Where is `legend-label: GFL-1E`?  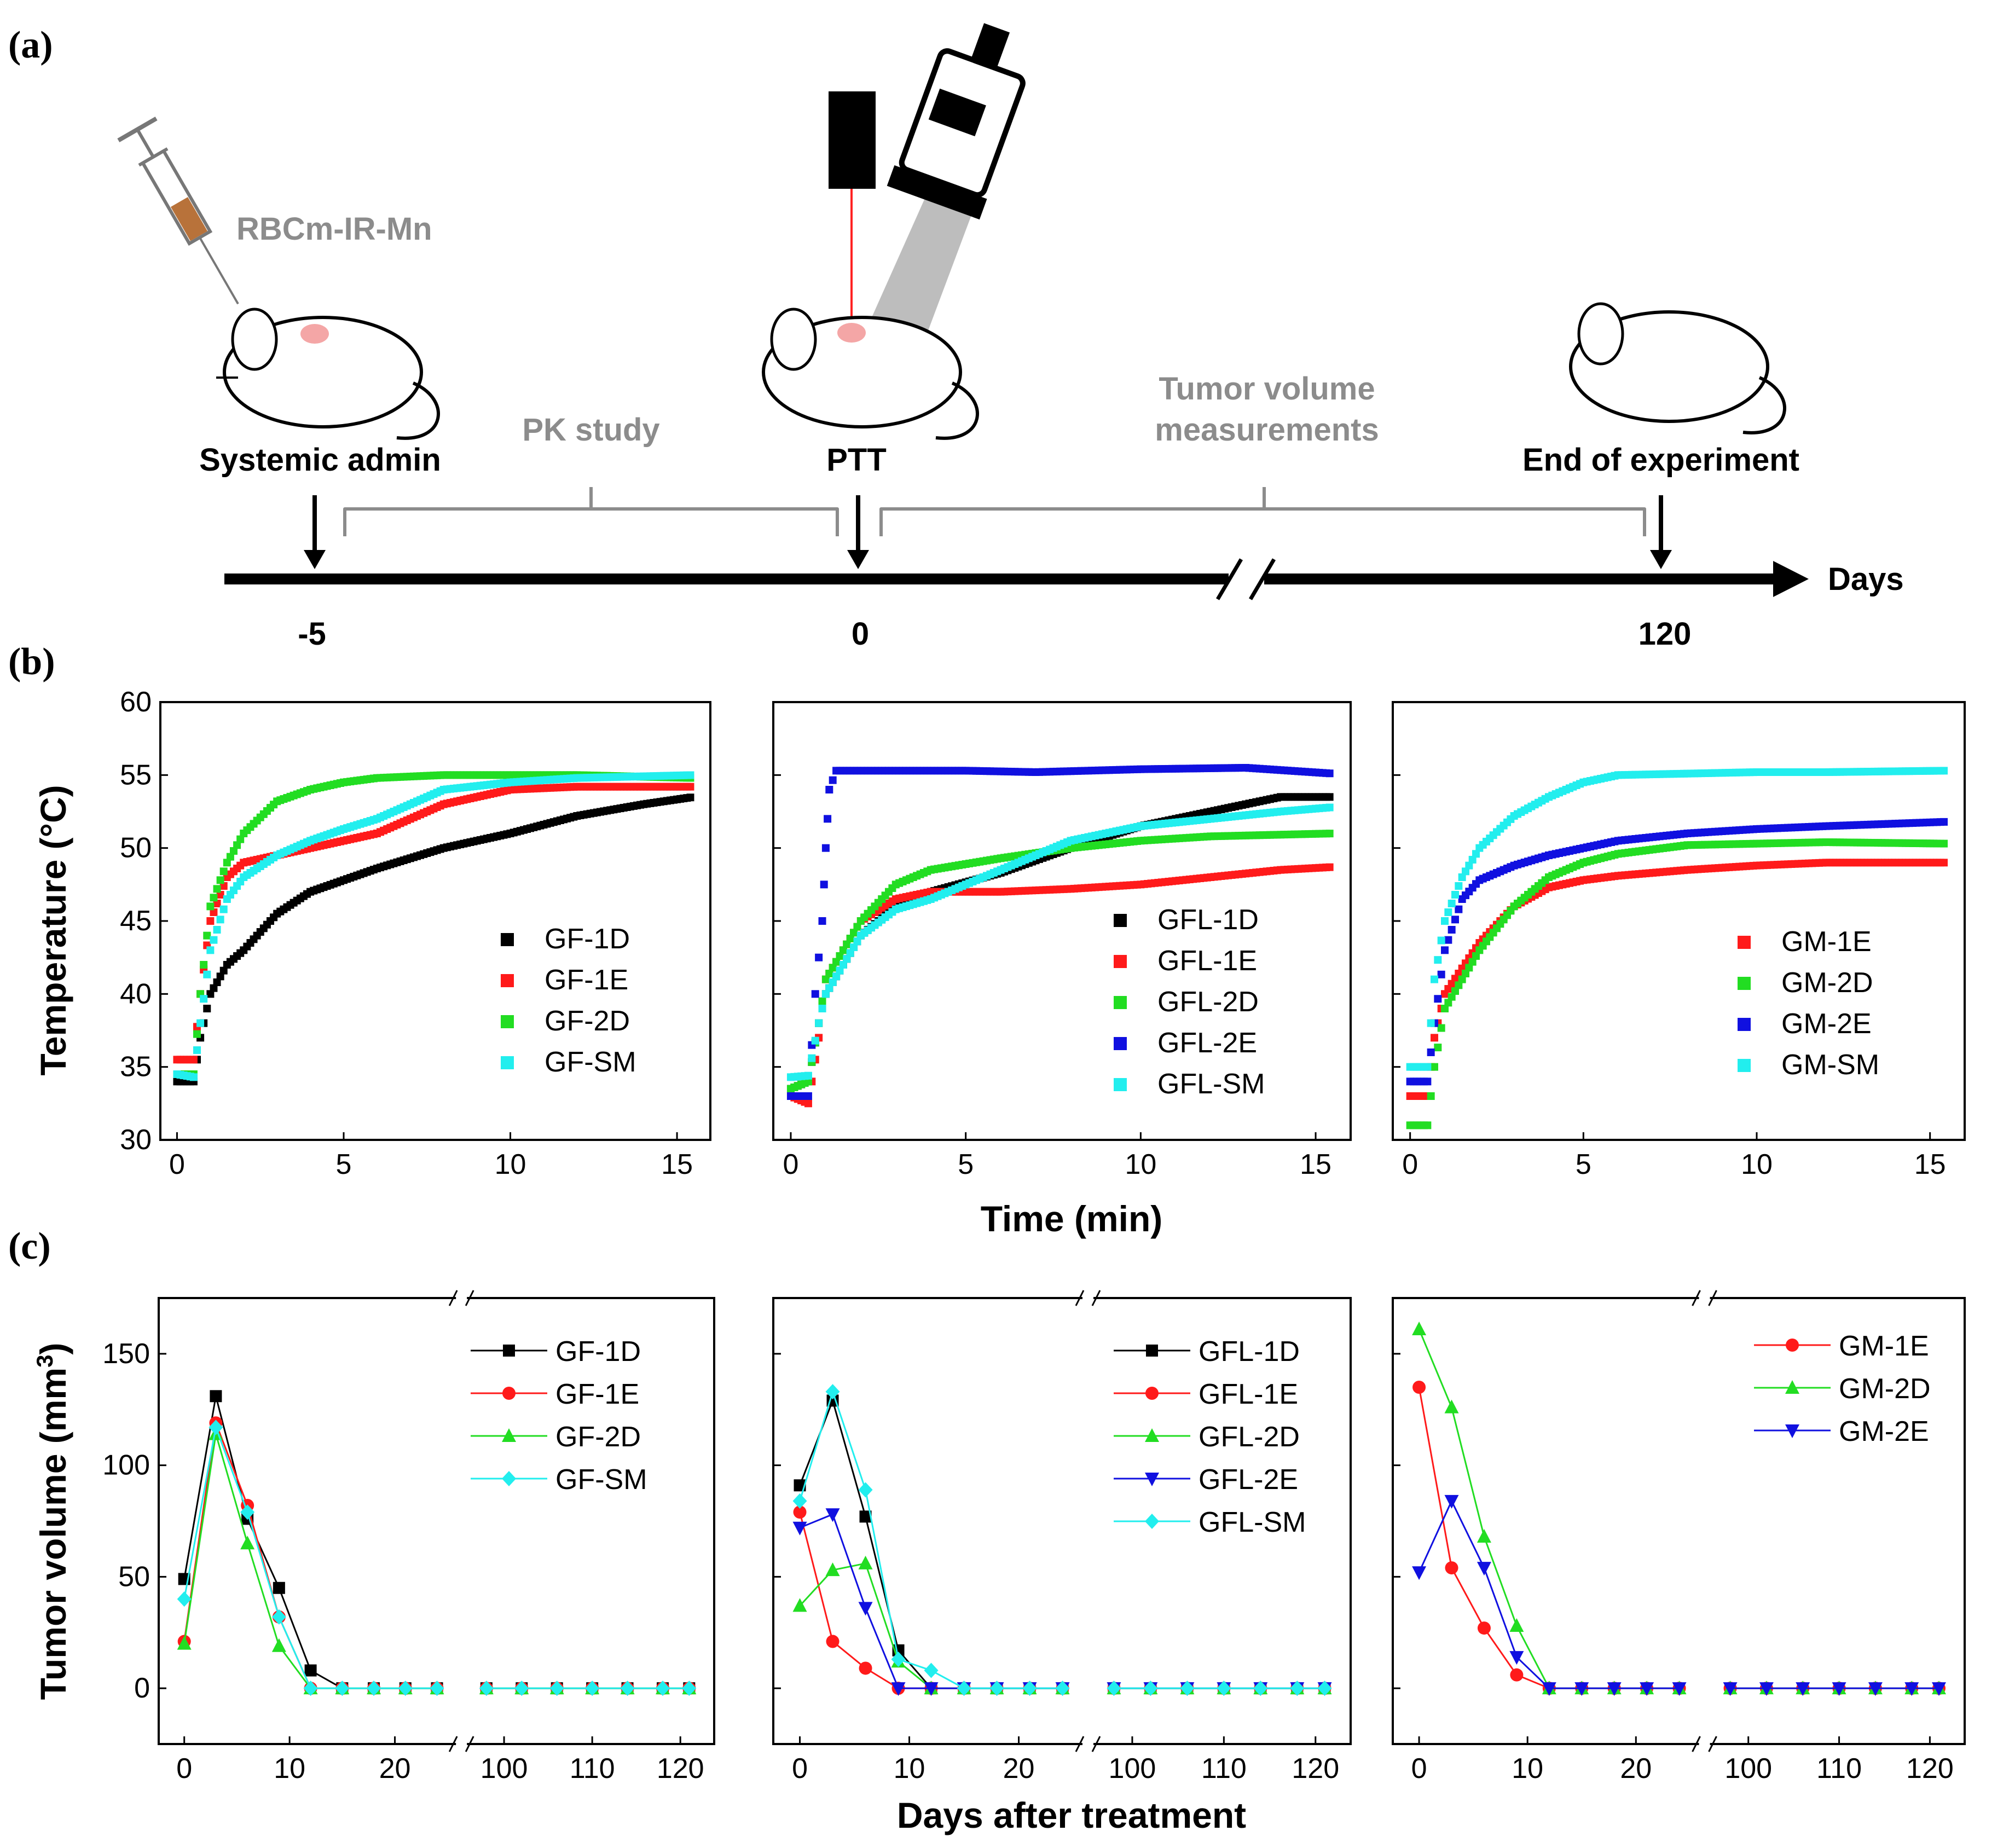
legend-label: GFL-1E is located at coordinates (1248, 1394).